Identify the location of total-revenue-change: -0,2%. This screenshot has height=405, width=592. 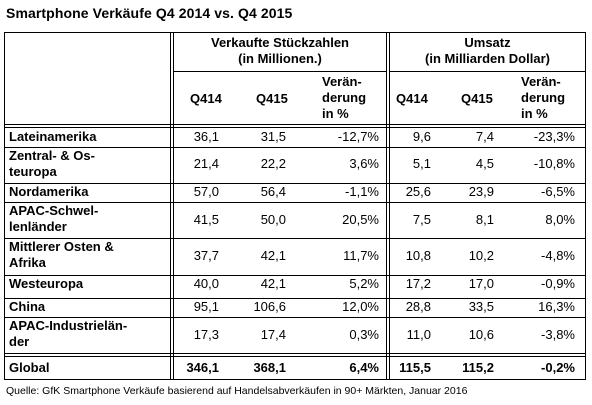
(482, 368).